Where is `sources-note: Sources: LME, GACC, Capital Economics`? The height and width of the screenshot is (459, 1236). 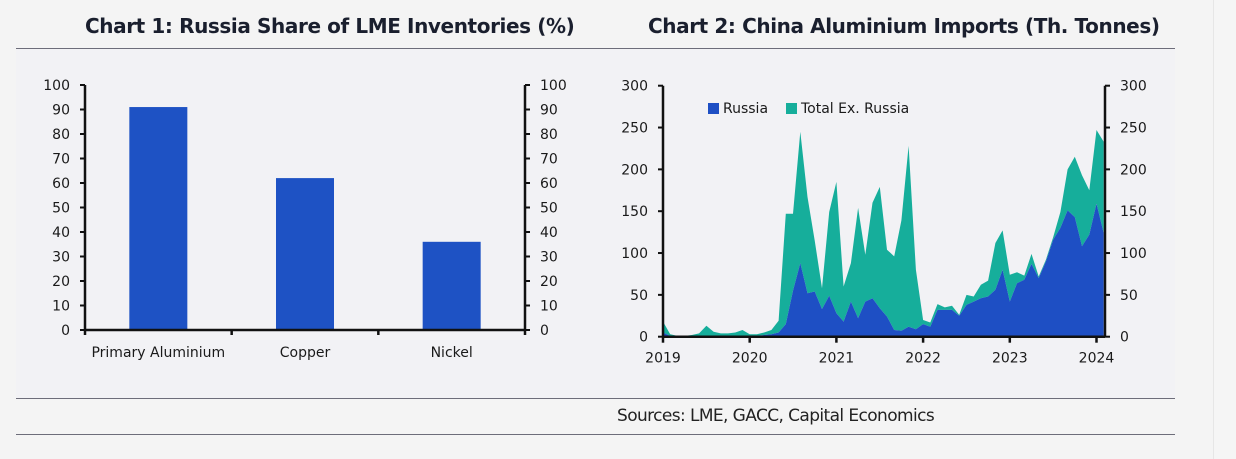 sources-note: Sources: LME, GACC, Capital Economics is located at coordinates (776, 416).